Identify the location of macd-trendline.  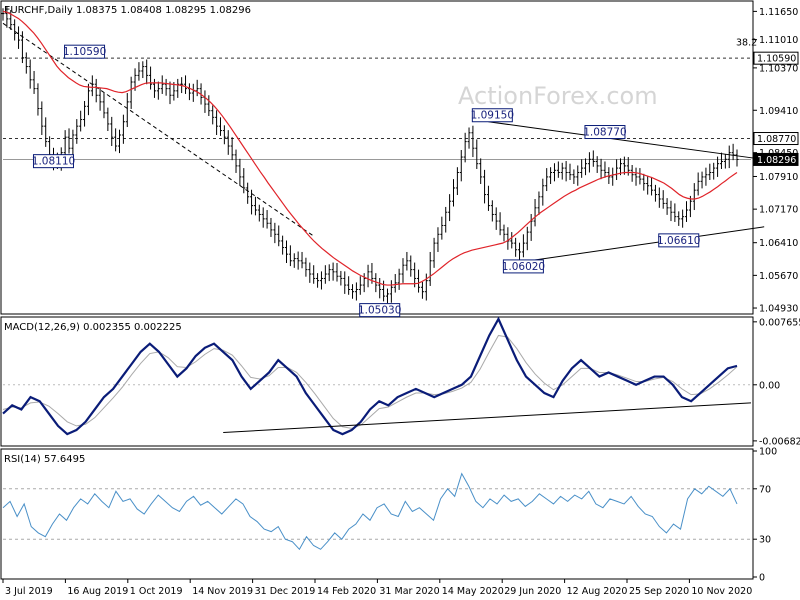
(487, 417).